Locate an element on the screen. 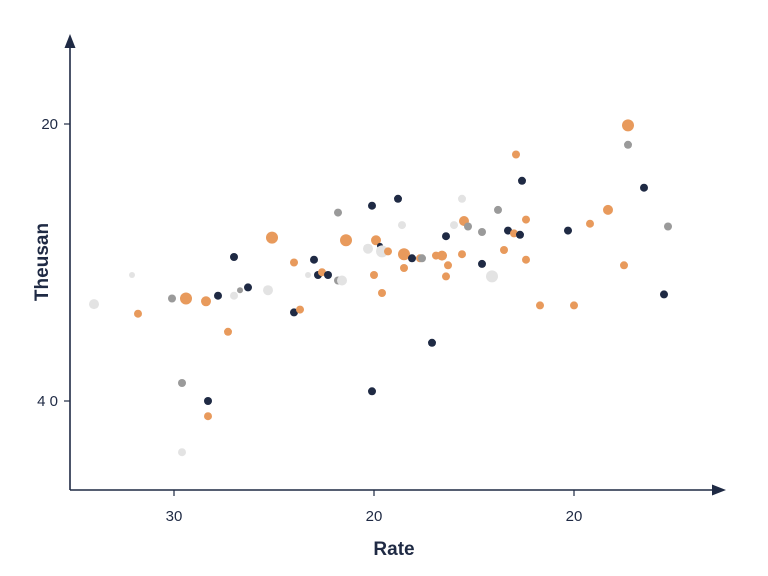  x-ticks: 30 20 20 is located at coordinates (374, 507).